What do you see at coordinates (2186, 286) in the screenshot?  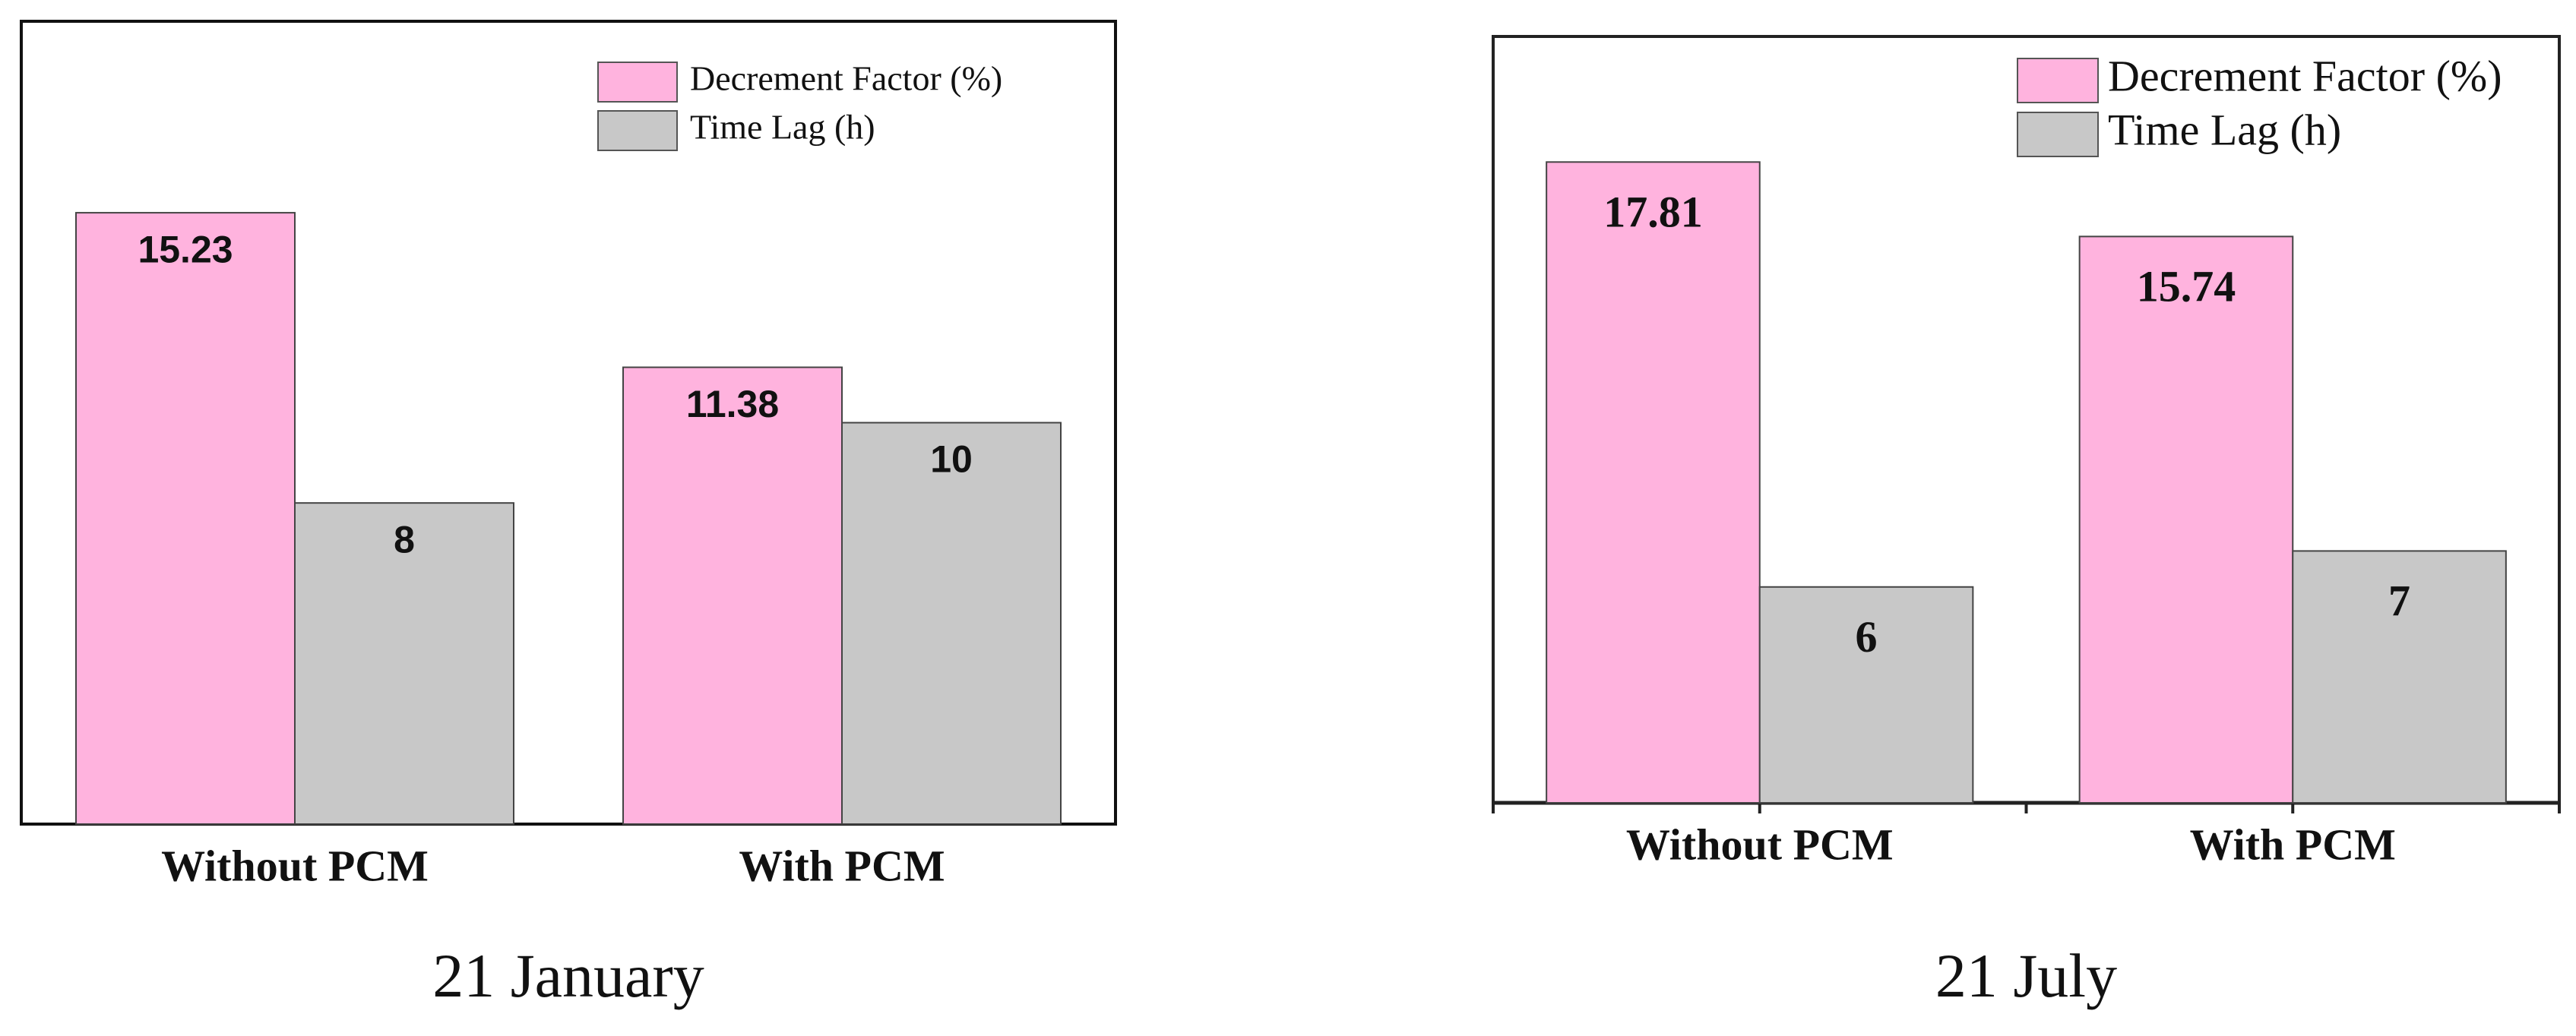 I see `data-label: 15.74` at bounding box center [2186, 286].